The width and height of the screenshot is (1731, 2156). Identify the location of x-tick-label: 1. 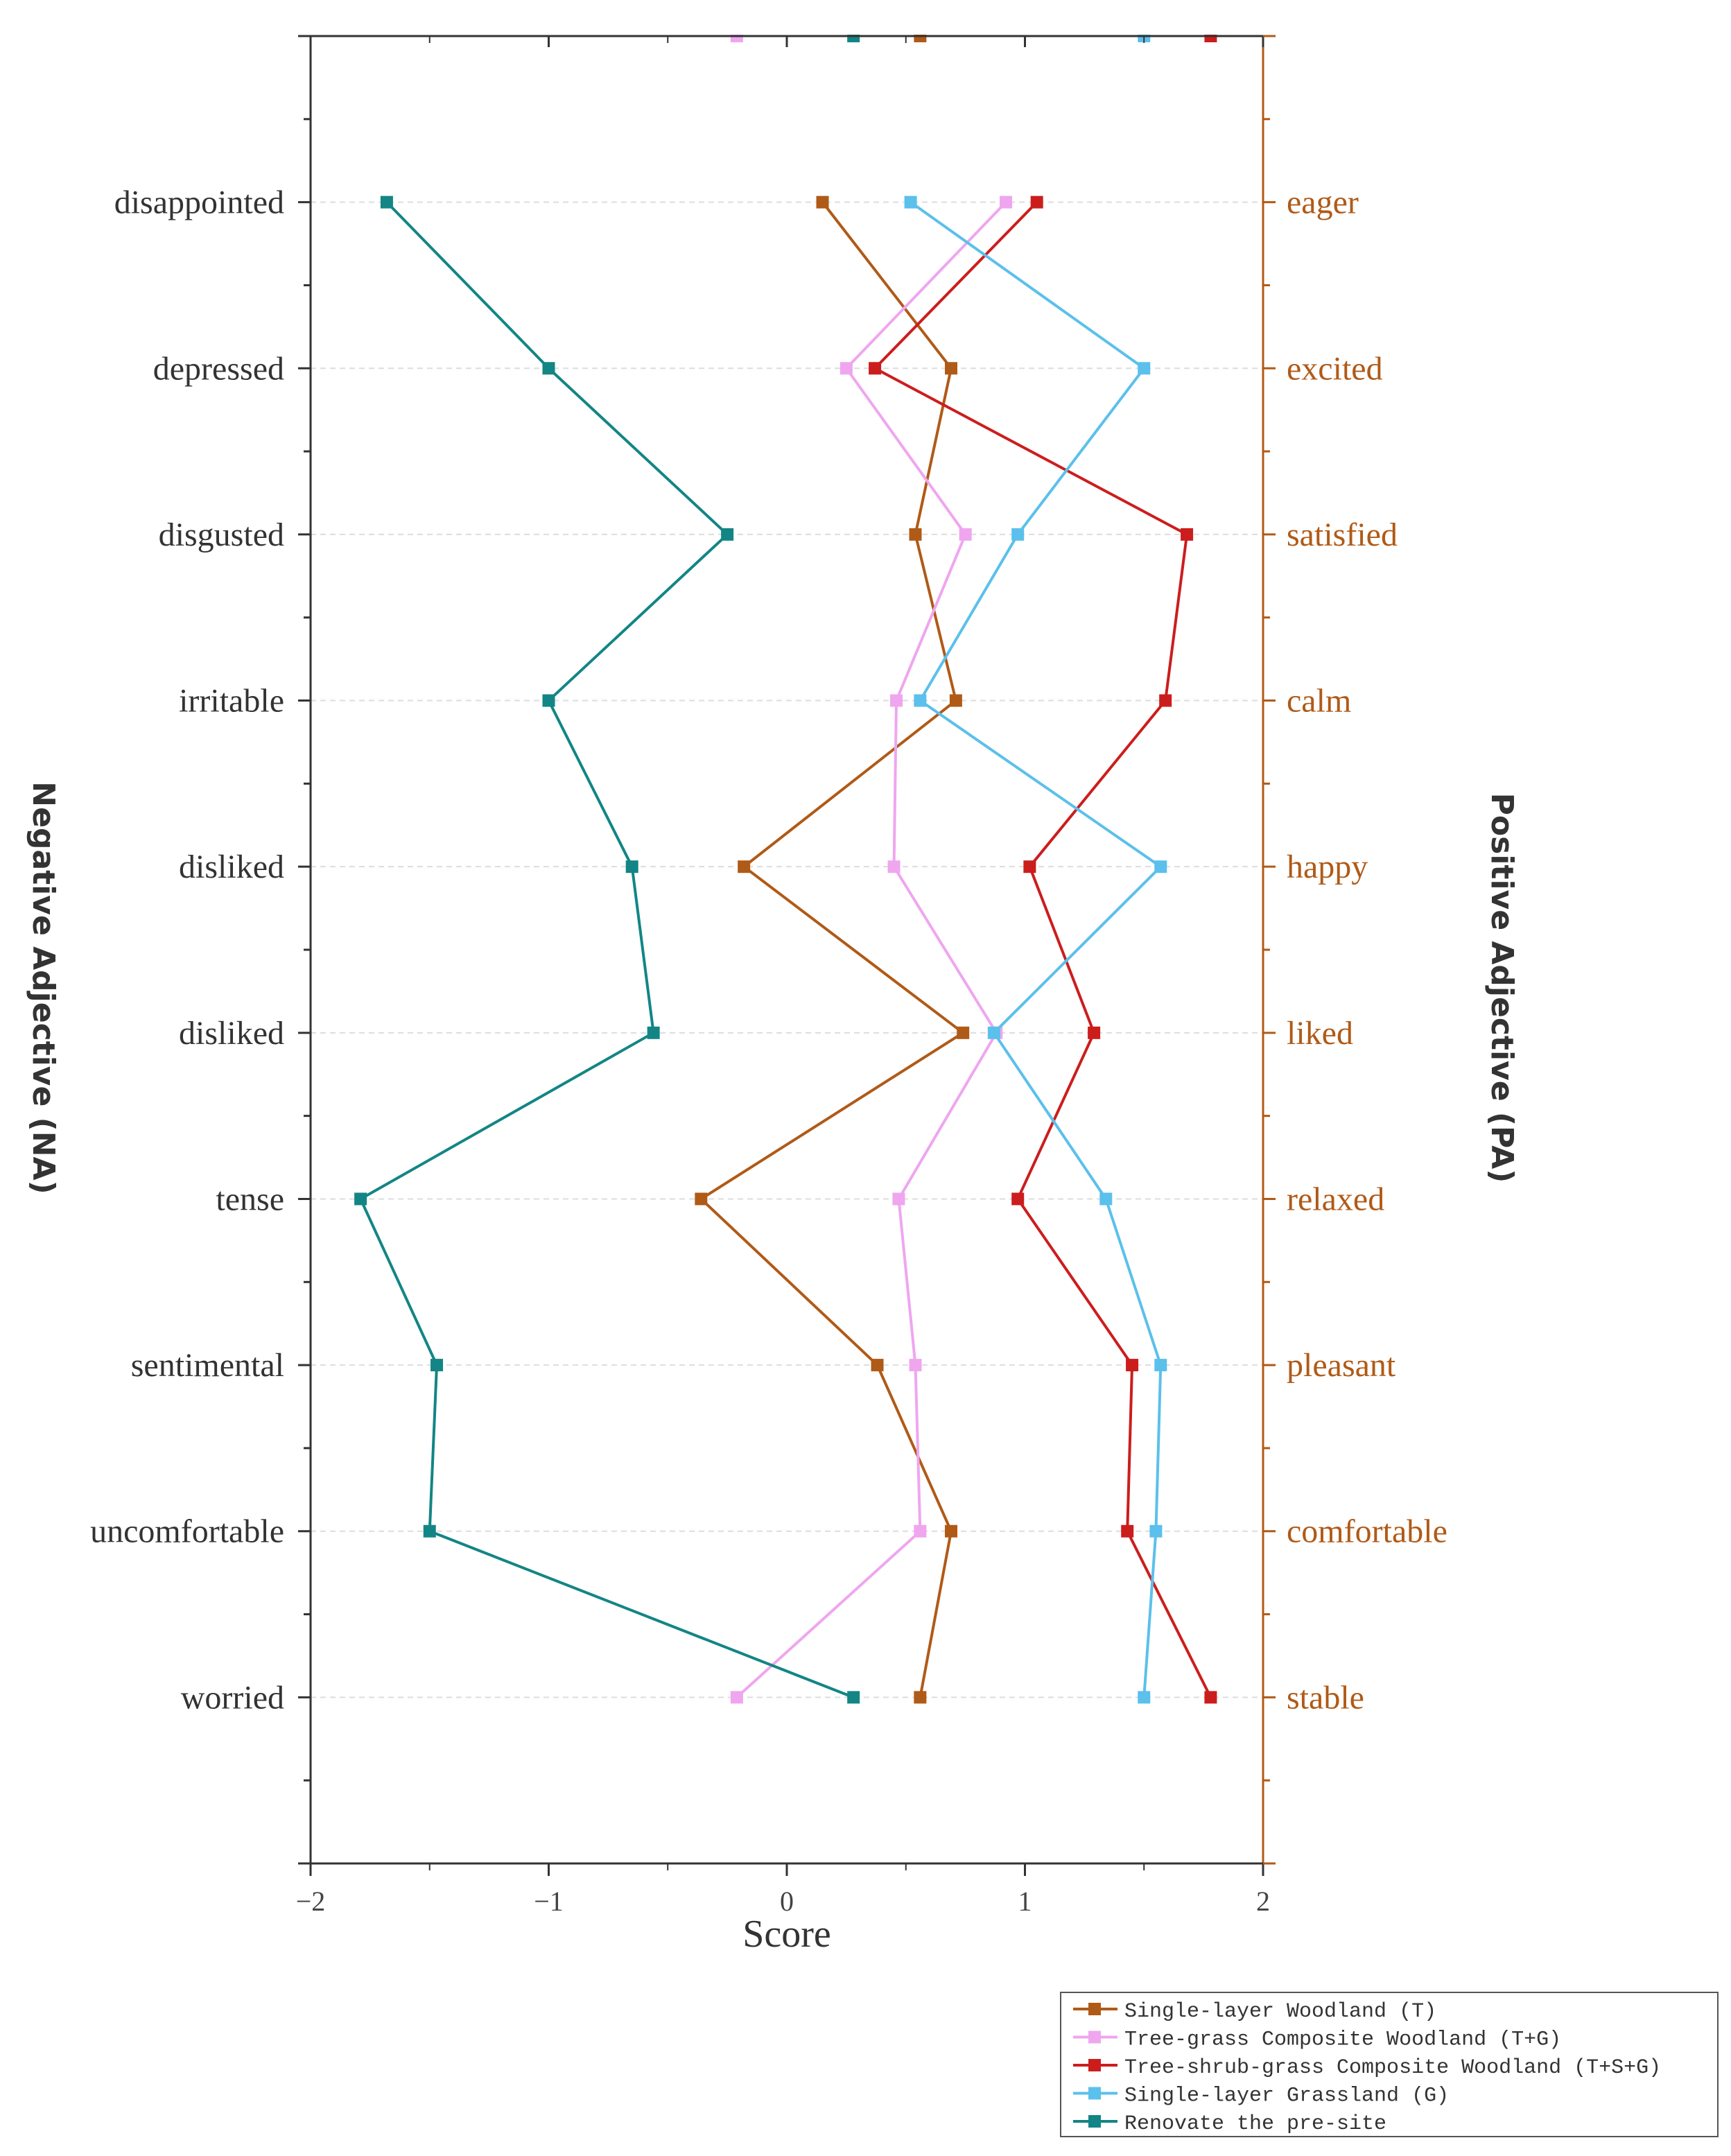
(1025, 1902).